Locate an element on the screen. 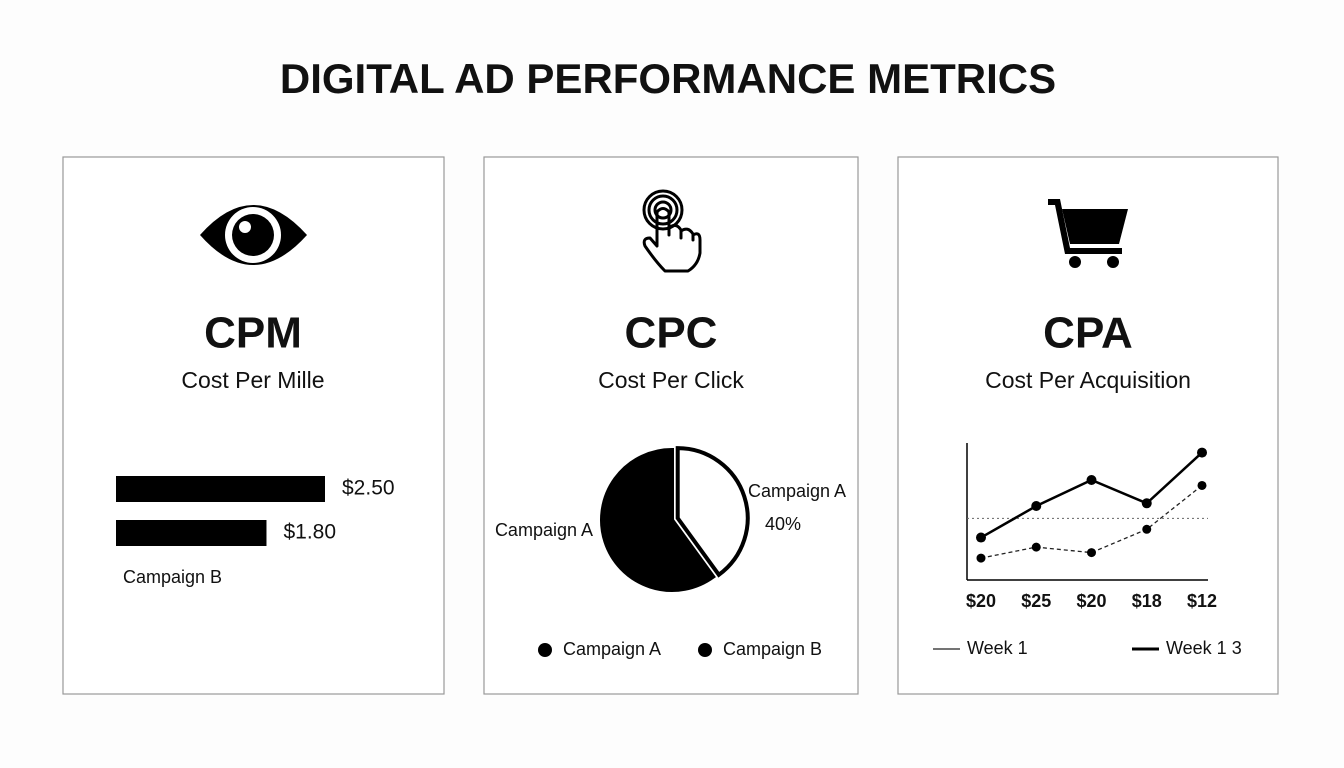  legend-label: Campaign A is located at coordinates (612, 649).